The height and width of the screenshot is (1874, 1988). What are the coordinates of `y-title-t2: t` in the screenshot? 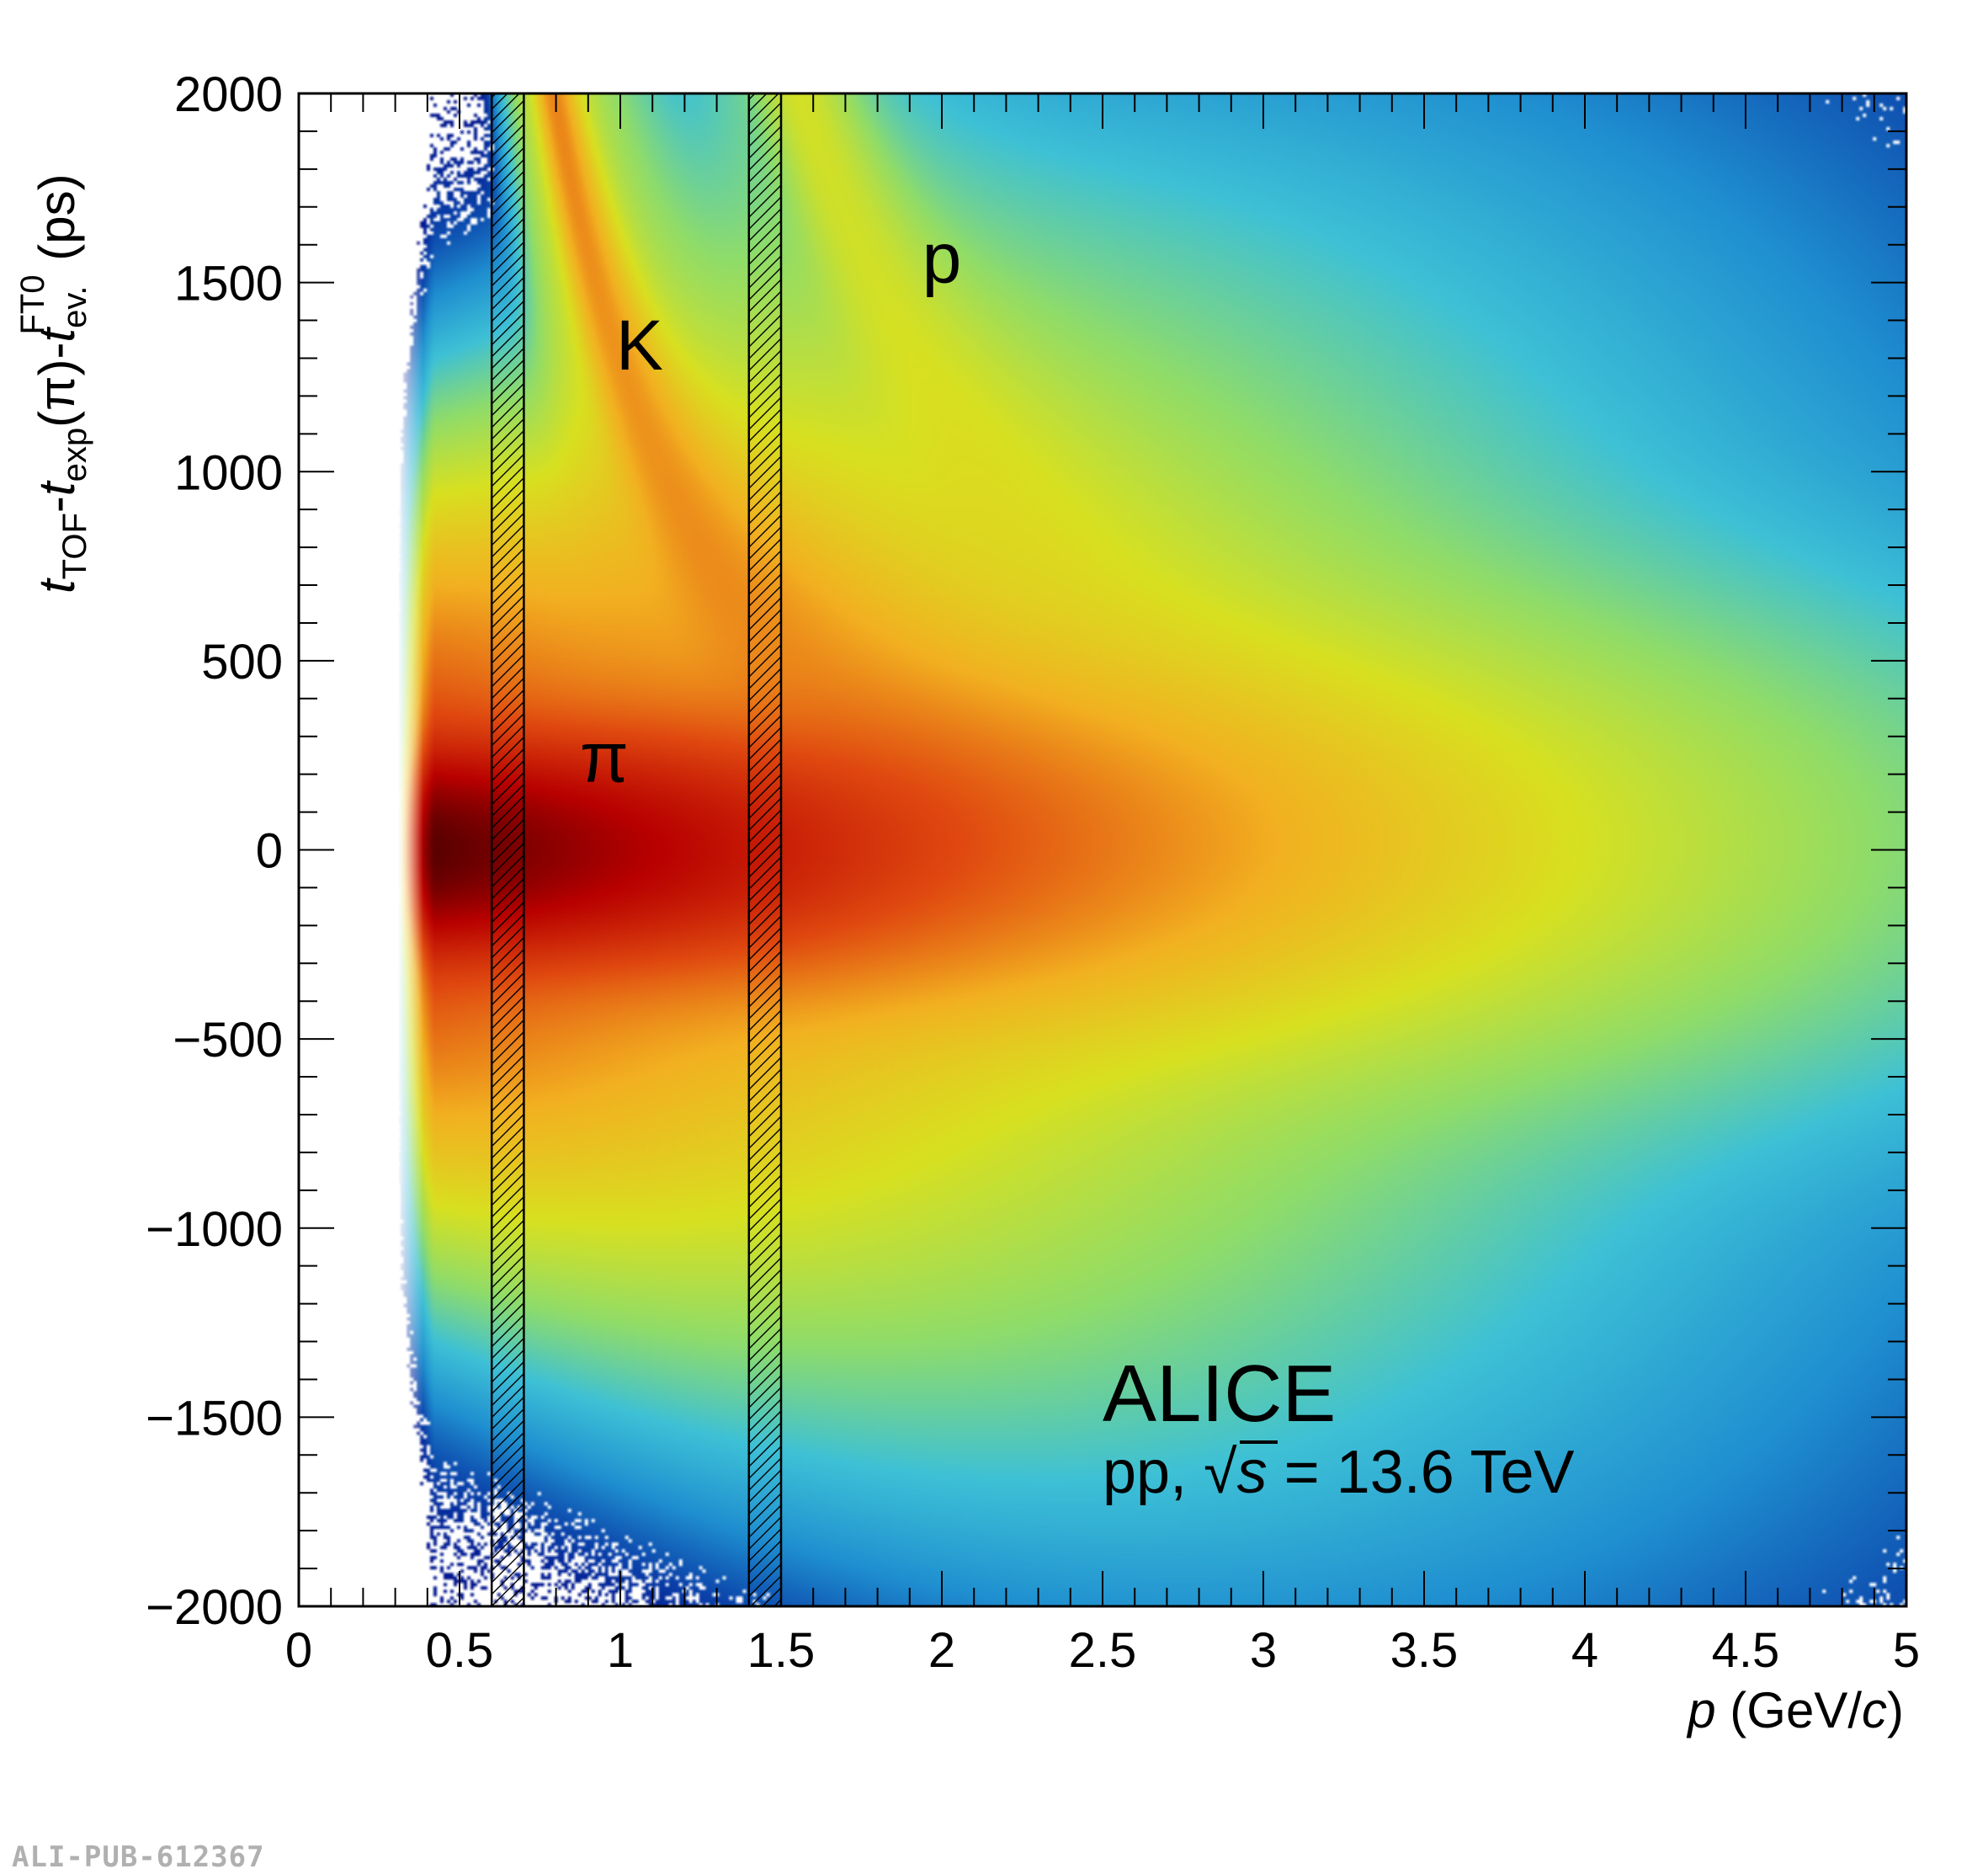 It's located at (57, 488).